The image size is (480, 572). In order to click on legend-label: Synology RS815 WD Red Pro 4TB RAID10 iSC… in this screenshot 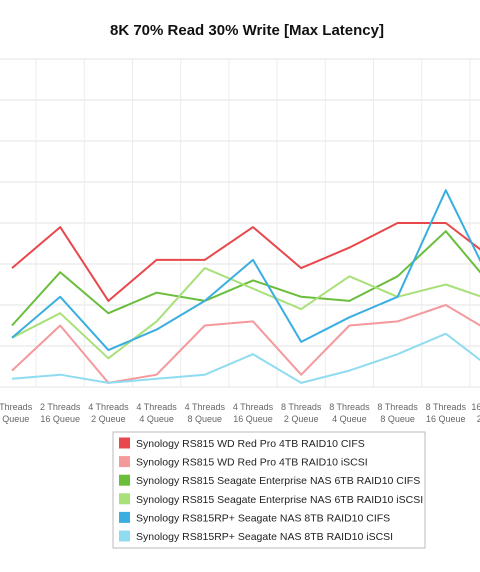, I will do `click(252, 463)`.